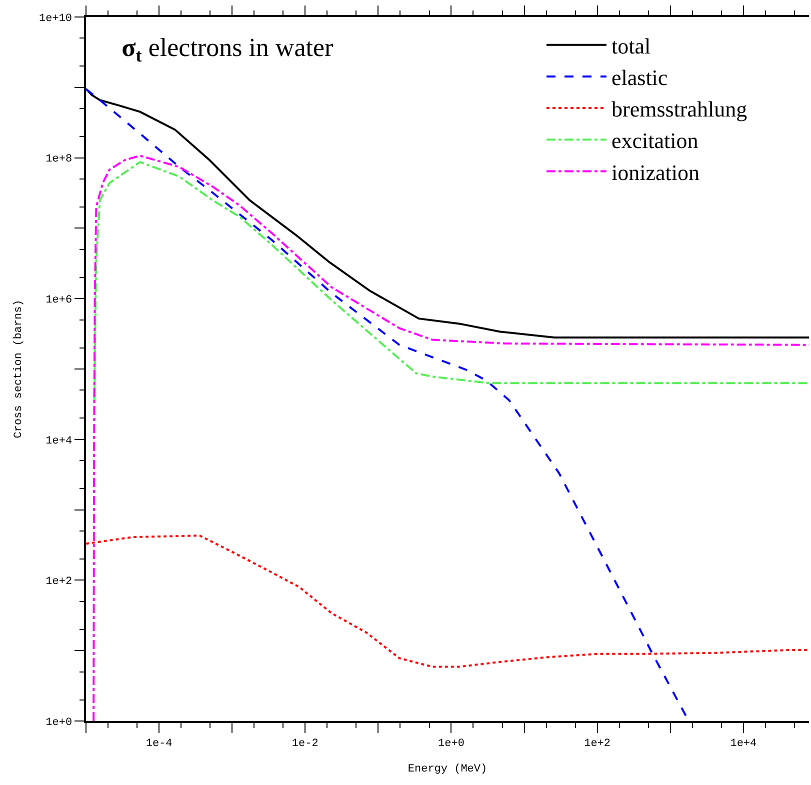  I want to click on y-tick-label: 1e+8, so click(59, 160).